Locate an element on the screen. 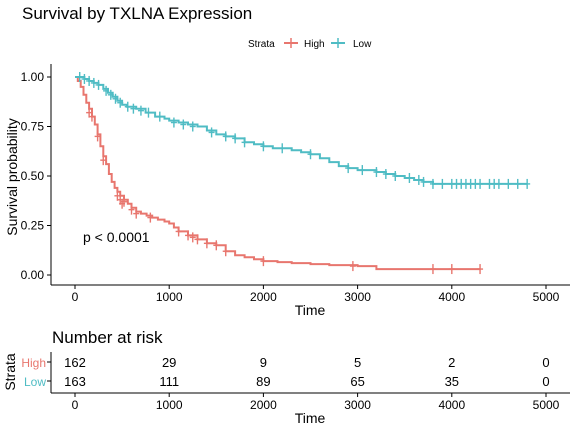 This screenshot has height=432, width=576. risk-x-tick-label: 5000 is located at coordinates (546, 405).